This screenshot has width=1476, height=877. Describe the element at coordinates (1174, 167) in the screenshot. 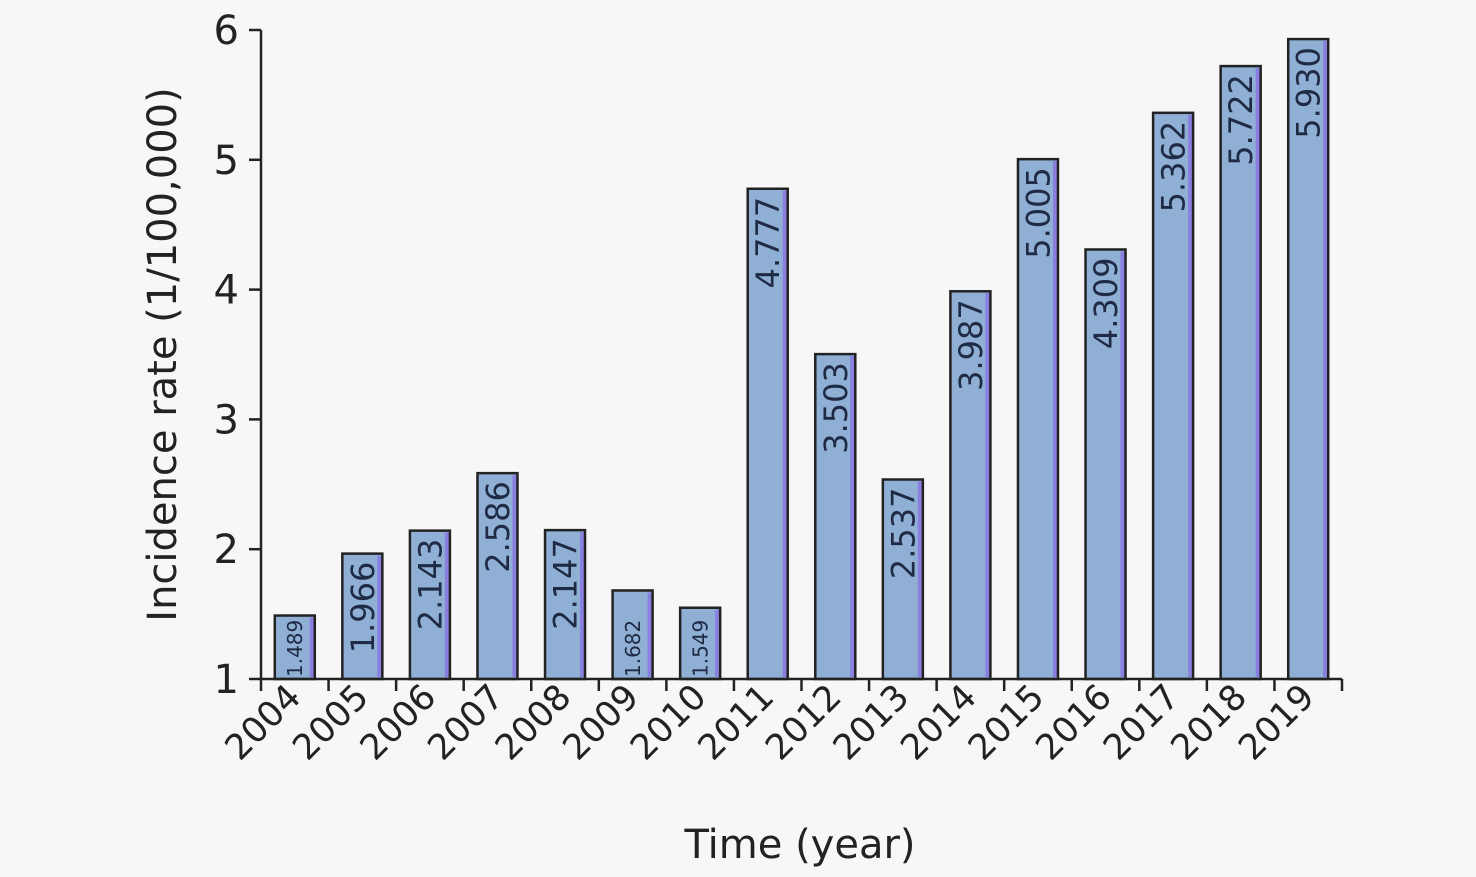

I see `bar-value-label: 5.362` at that location.